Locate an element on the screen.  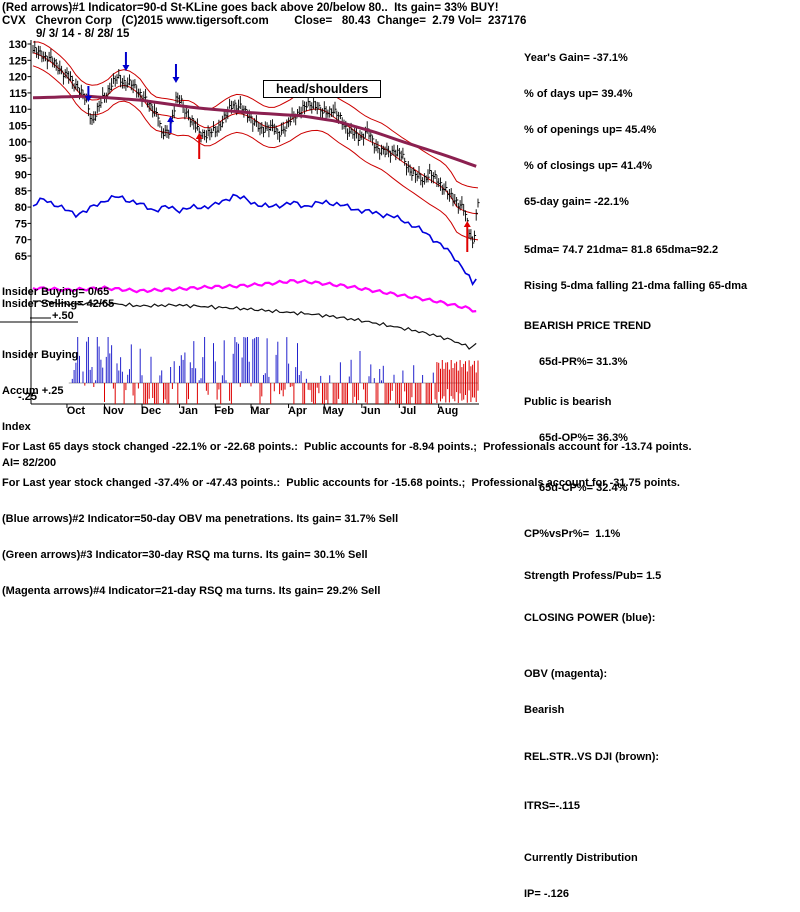
accum-line-3: Index is located at coordinates (16, 427).